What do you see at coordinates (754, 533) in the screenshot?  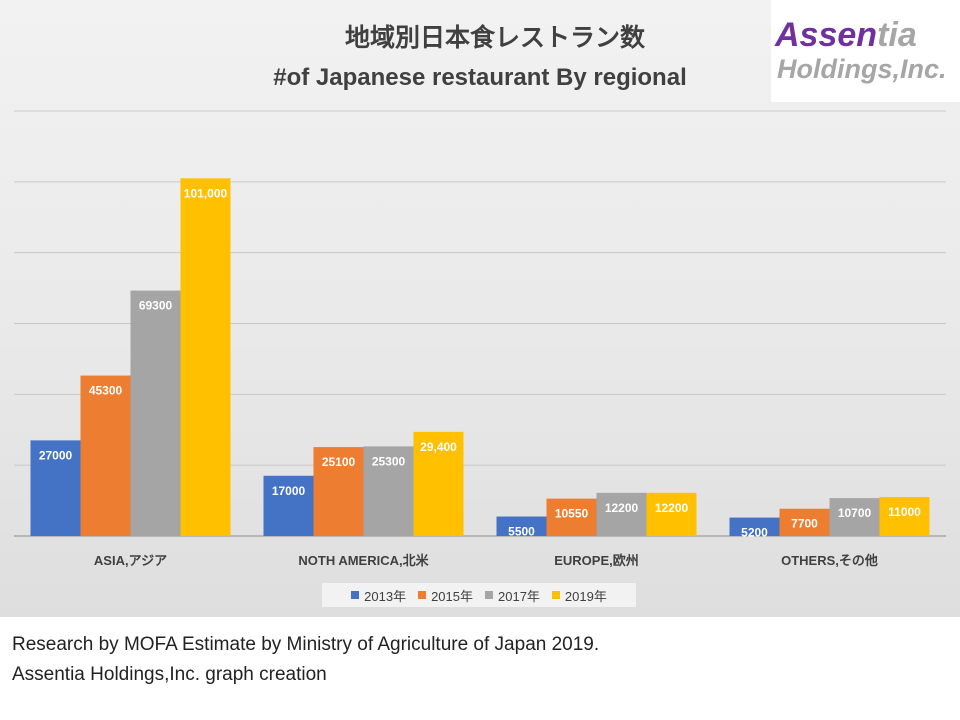 I see `data-label: 5200` at bounding box center [754, 533].